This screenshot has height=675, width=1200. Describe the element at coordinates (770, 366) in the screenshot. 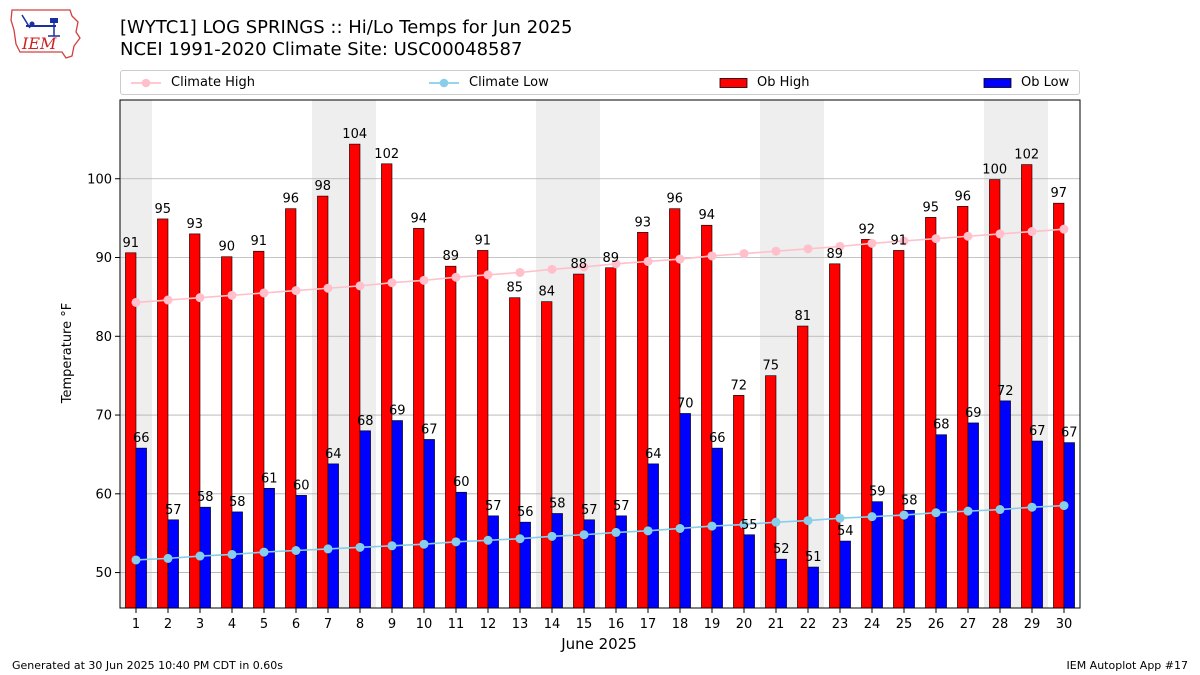

I see `ob-high-value-label: 75` at that location.